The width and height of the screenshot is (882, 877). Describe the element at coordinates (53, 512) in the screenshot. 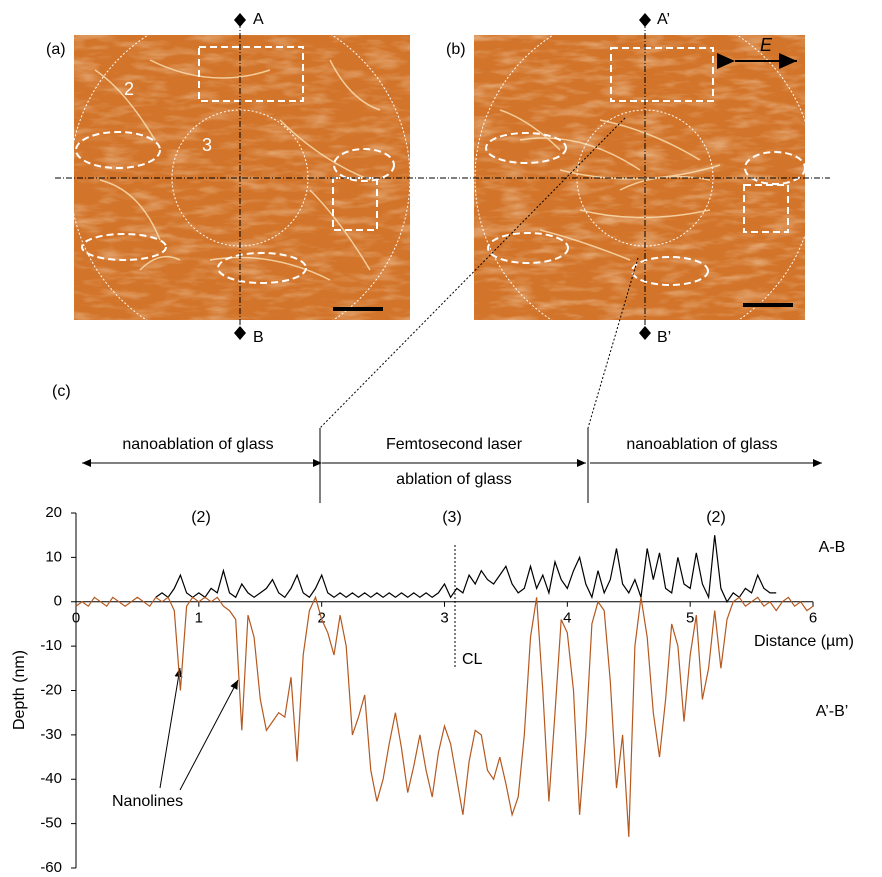

I see `y-tick-label: 20` at that location.